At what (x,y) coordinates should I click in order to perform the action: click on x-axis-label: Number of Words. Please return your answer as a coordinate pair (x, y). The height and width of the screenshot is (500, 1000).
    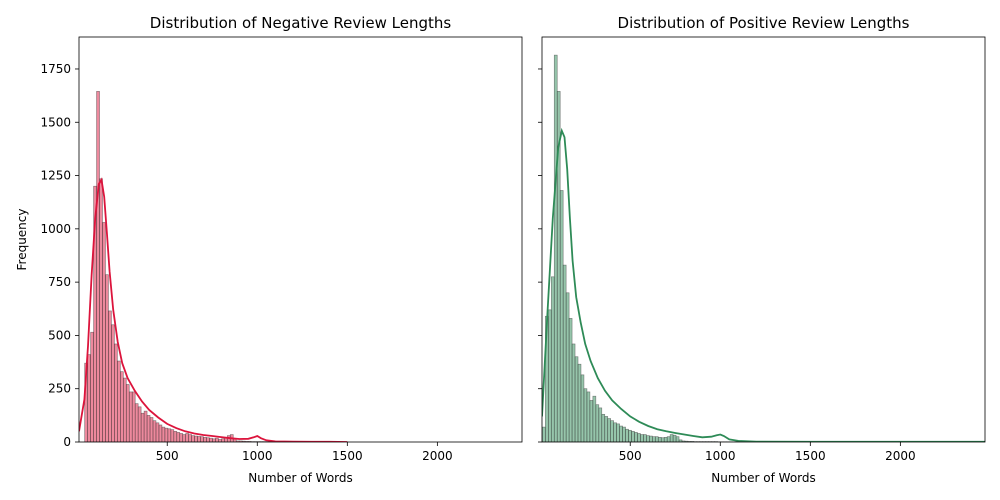
    Looking at the image, I should click on (300, 478).